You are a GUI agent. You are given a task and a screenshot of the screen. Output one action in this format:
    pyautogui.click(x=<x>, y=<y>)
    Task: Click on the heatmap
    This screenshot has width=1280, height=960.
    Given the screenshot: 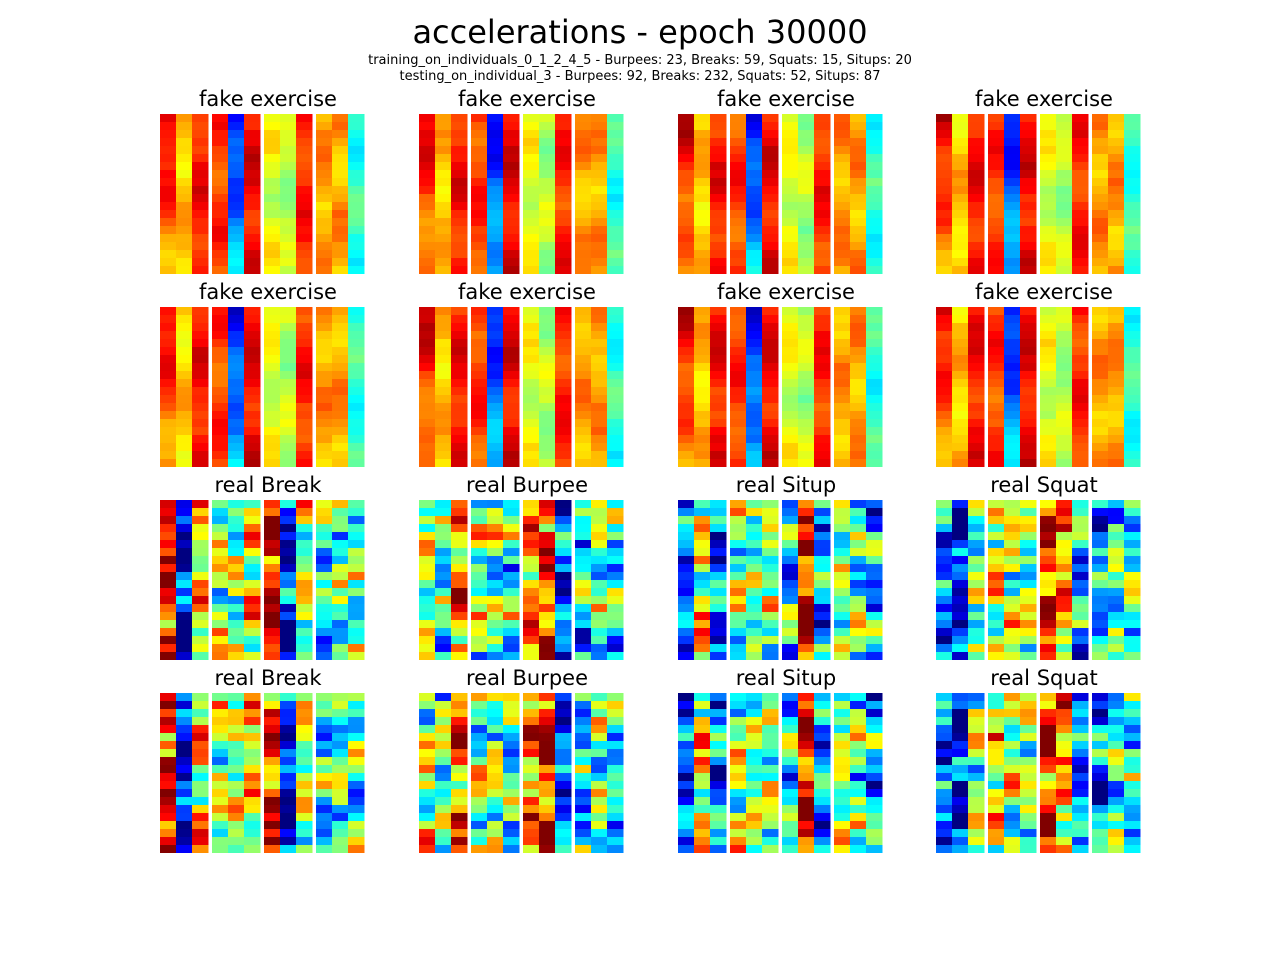 What is the action you would take?
    pyautogui.click(x=521, y=194)
    